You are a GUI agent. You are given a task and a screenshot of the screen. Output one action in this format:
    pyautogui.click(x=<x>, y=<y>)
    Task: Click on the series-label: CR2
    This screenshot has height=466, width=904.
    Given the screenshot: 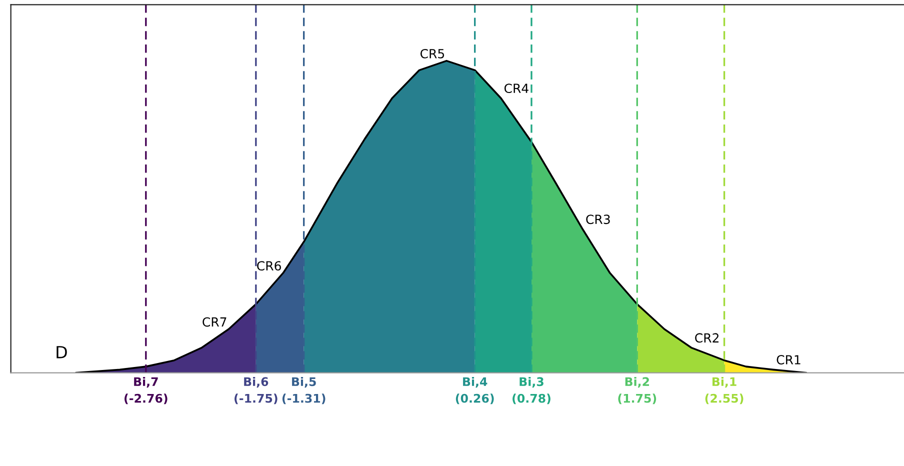 What is the action you would take?
    pyautogui.click(x=706, y=338)
    